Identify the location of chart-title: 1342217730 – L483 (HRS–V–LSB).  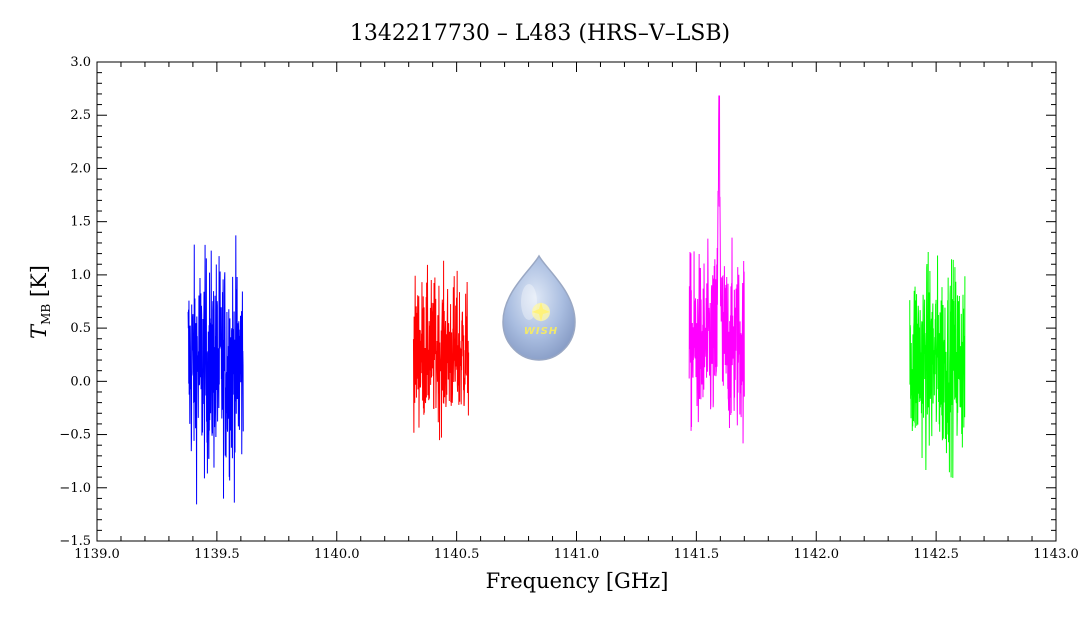
(540, 33).